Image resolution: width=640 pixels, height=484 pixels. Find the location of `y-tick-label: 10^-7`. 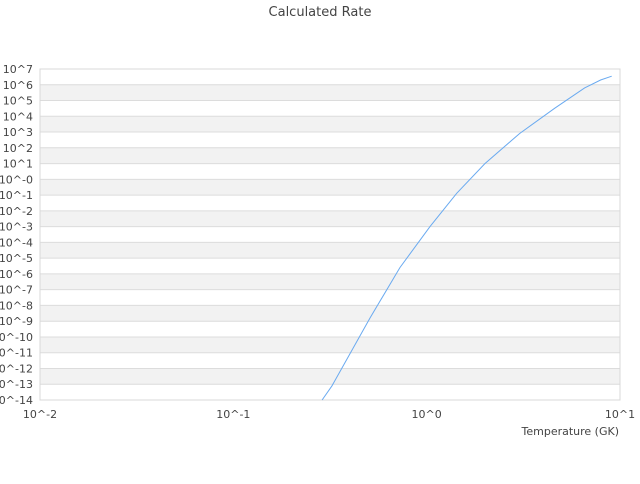

y-tick-label: 10^-7 is located at coordinates (16, 290).